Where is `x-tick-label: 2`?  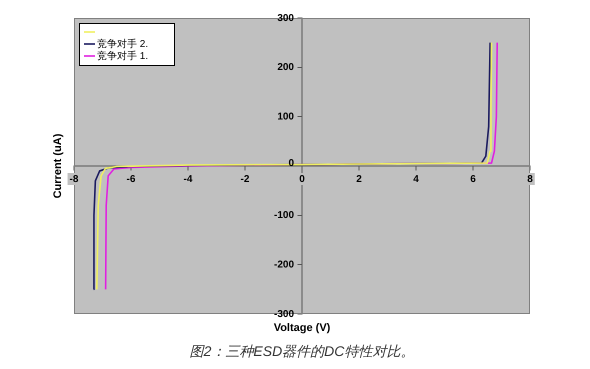 x-tick-label: 2 is located at coordinates (359, 179).